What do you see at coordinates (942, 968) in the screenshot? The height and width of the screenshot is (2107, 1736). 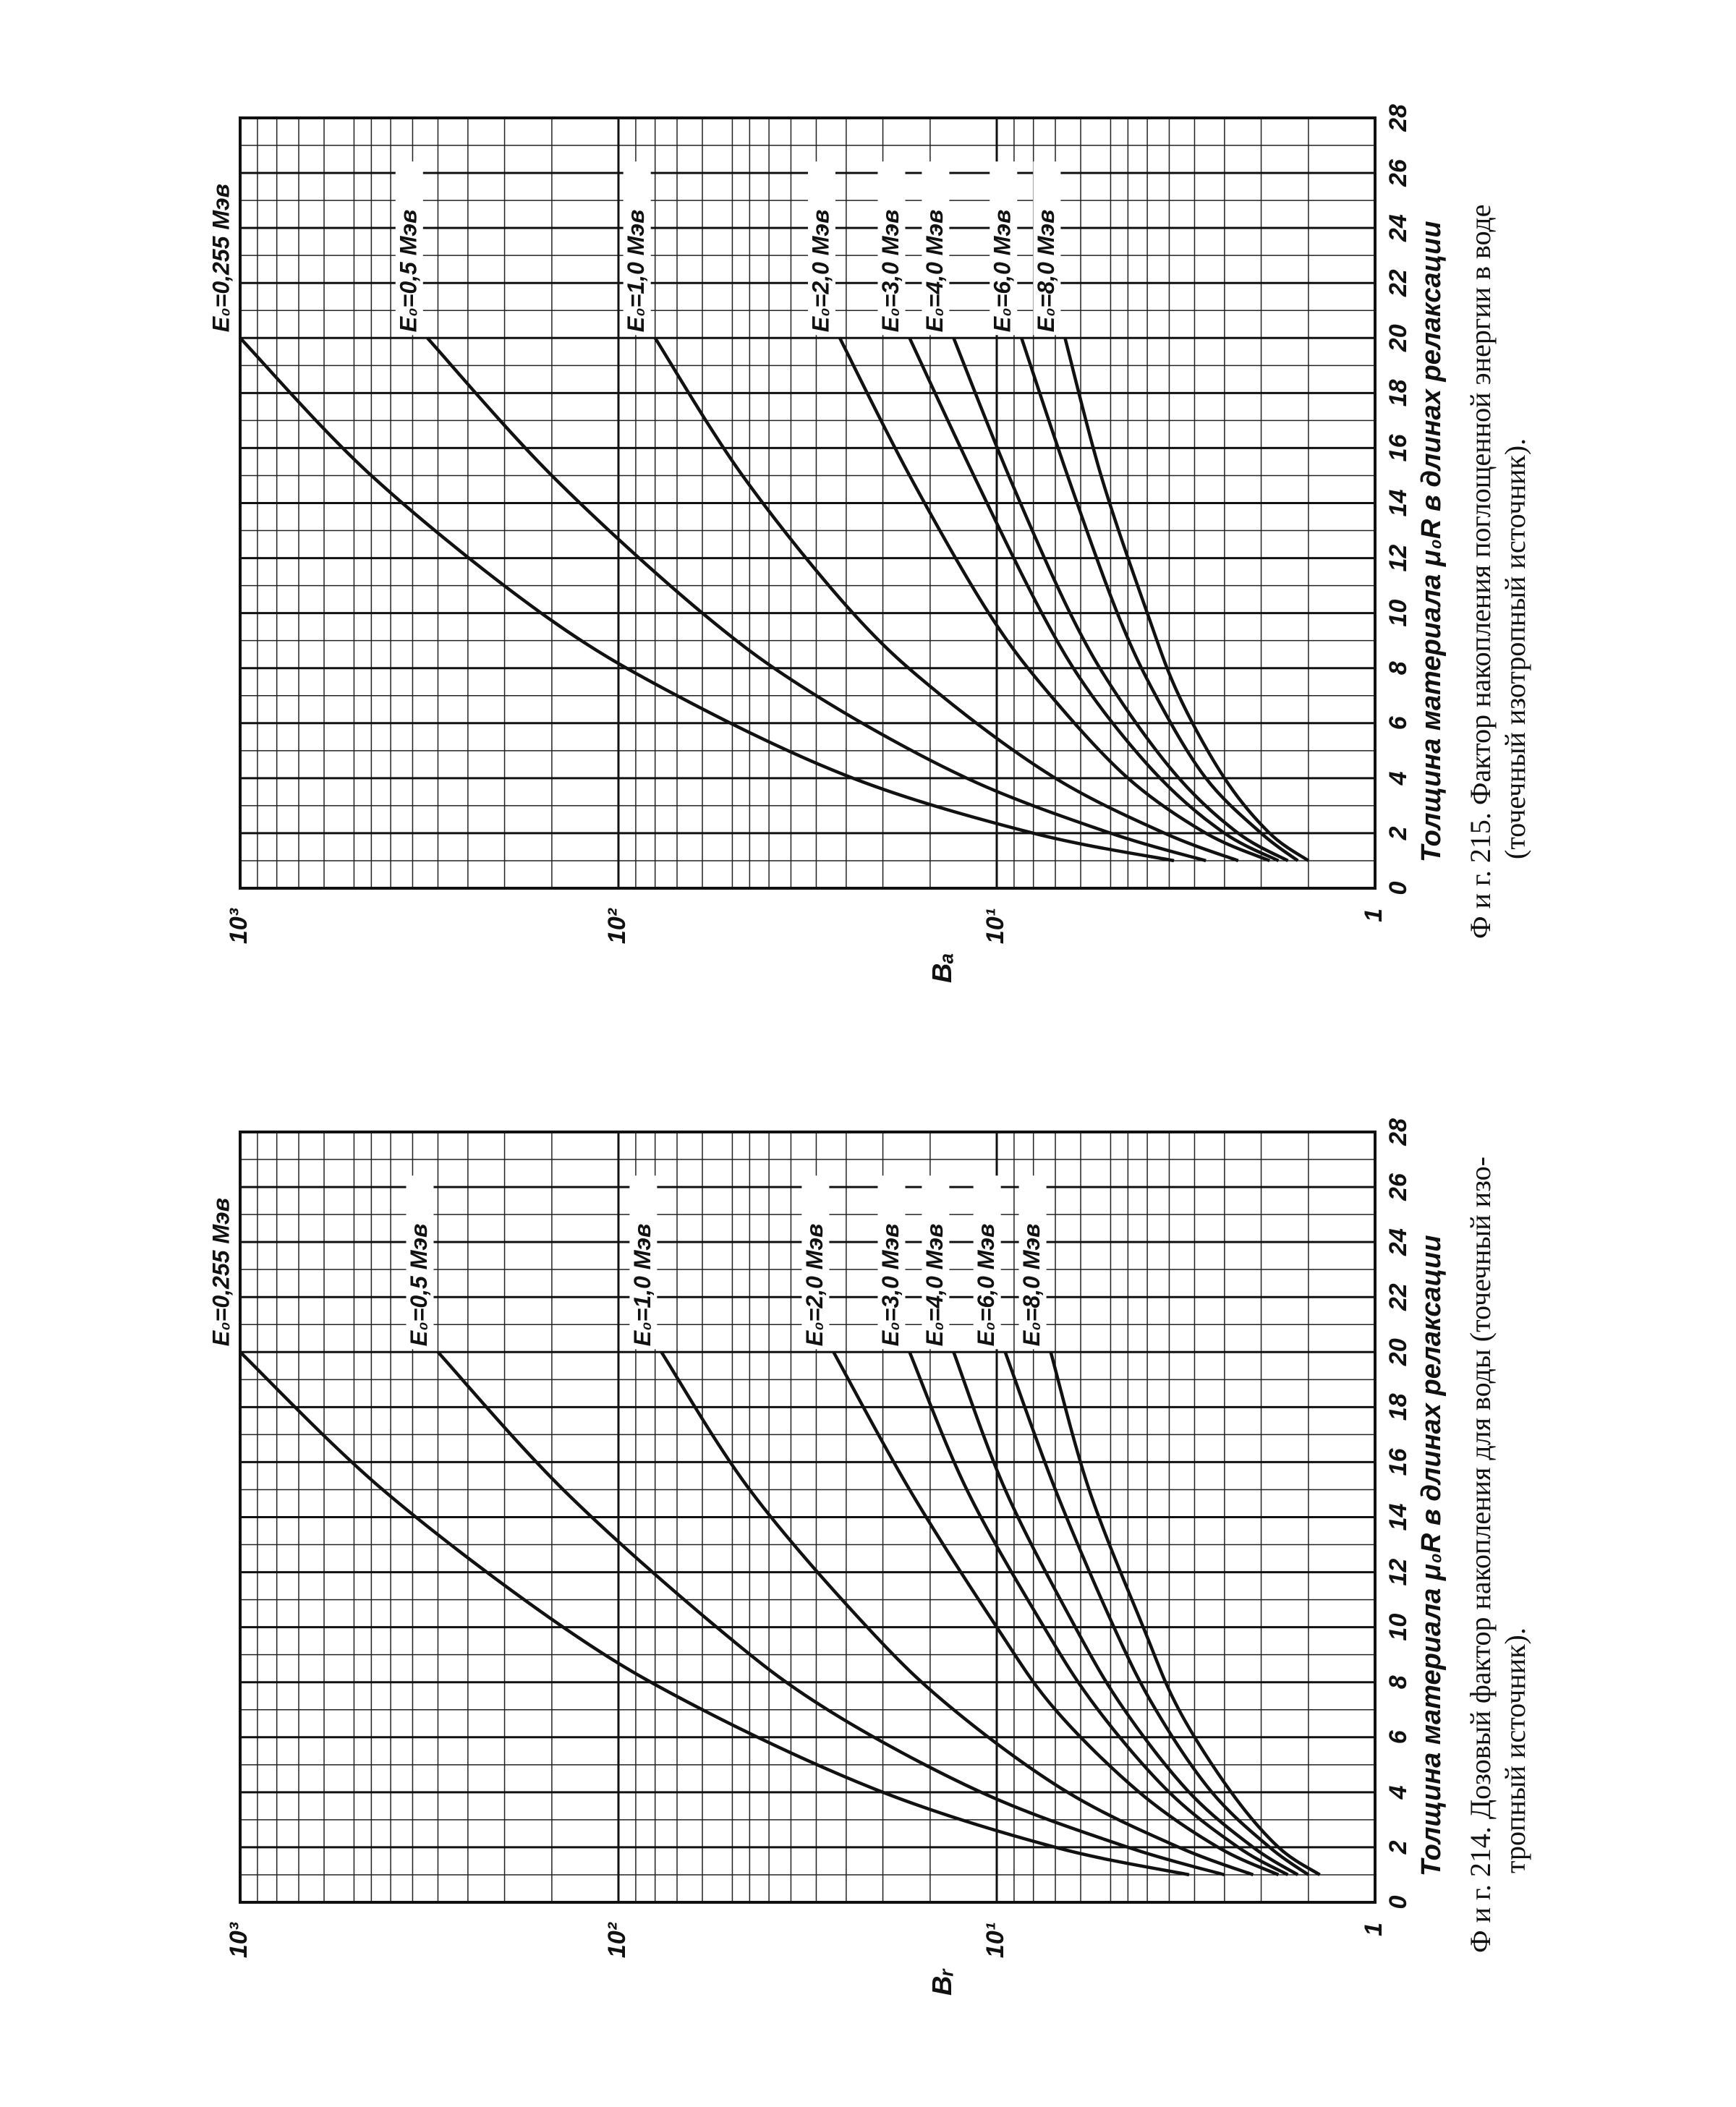 I see `y-axis-title: Bₐ` at bounding box center [942, 968].